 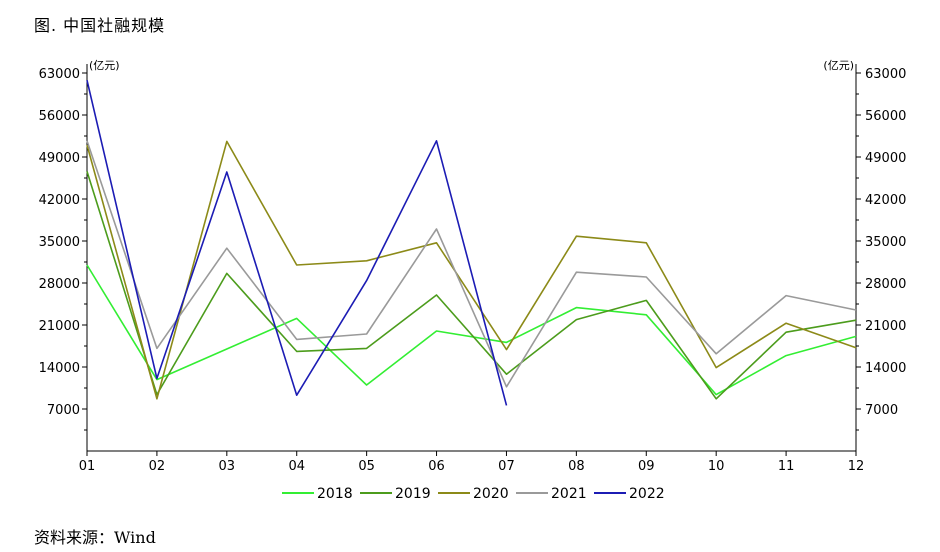 What do you see at coordinates (506, 466) in the screenshot?
I see `x-tick-label: 07` at bounding box center [506, 466].